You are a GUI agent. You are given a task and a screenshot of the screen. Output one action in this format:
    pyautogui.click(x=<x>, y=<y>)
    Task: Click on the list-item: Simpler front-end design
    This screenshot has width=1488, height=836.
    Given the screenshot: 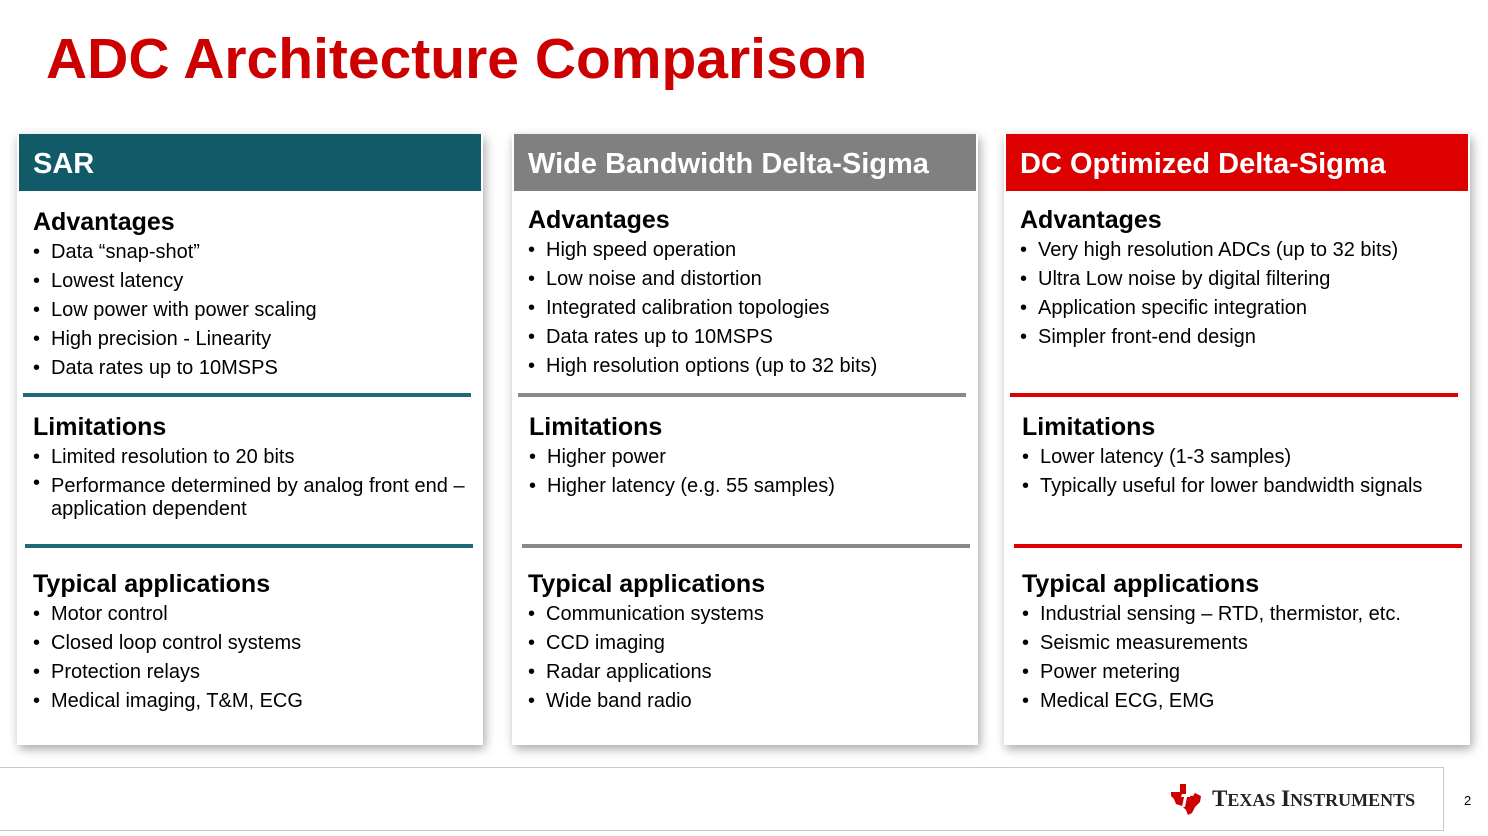 What is the action you would take?
    pyautogui.click(x=1240, y=337)
    